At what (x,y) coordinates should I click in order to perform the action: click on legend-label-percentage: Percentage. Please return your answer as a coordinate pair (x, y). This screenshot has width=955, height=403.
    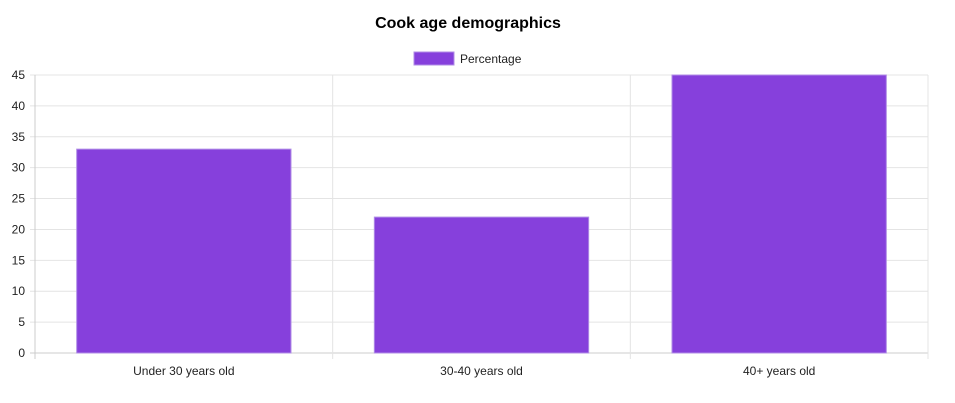
    Looking at the image, I should click on (491, 59).